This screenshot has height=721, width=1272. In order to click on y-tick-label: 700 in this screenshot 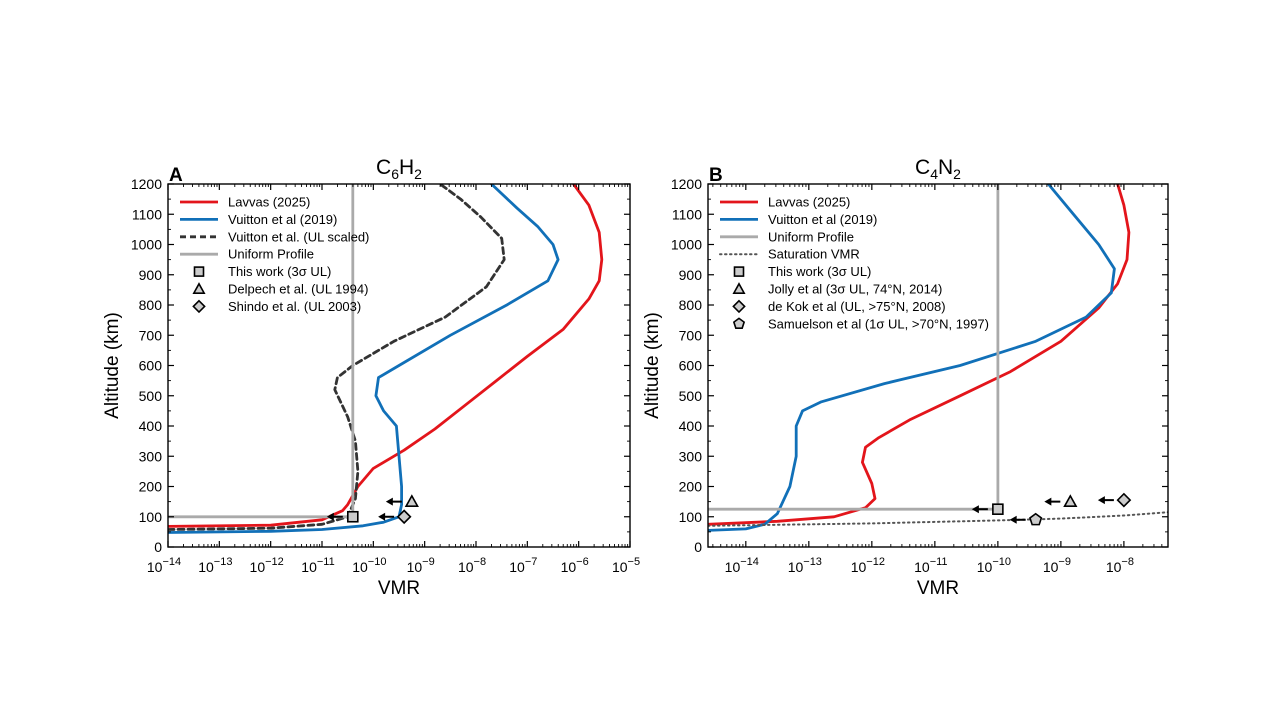, I will do `click(691, 335)`.